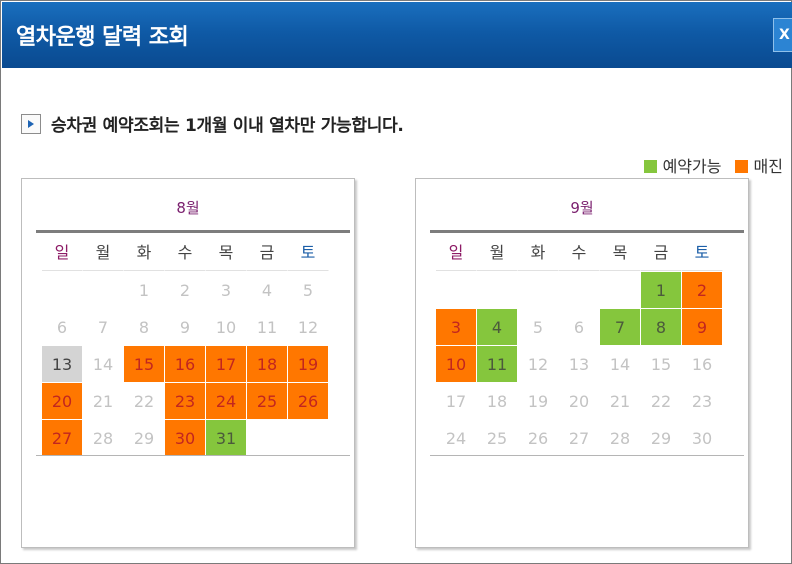 This screenshot has width=792, height=564. What do you see at coordinates (267, 290) in the screenshot?
I see `day-cell: 4` at bounding box center [267, 290].